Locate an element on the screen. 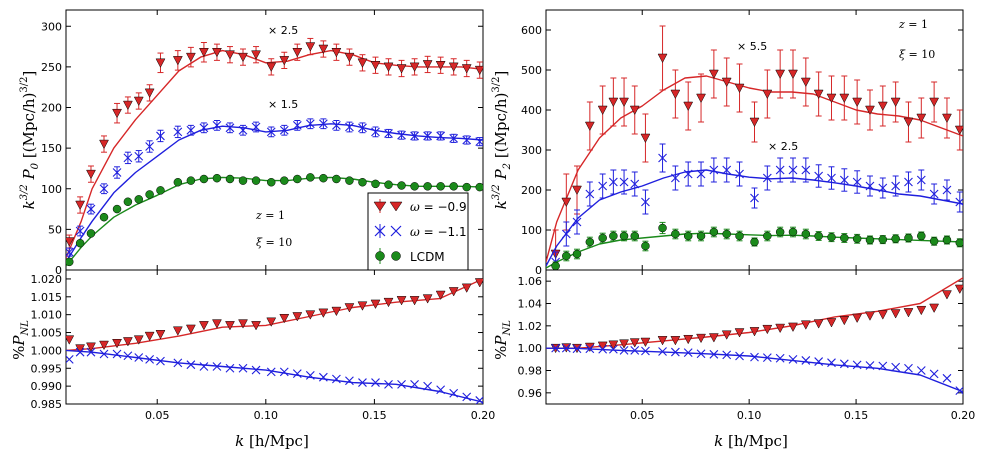 This screenshot has height=463, width=981. ylabel-bottom-right: %PNL is located at coordinates (502, 340).